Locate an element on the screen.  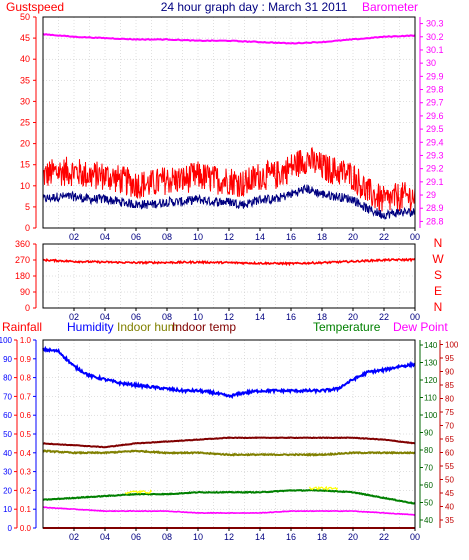
humidity-tick-label: 0.5 is located at coordinates (26, 434).